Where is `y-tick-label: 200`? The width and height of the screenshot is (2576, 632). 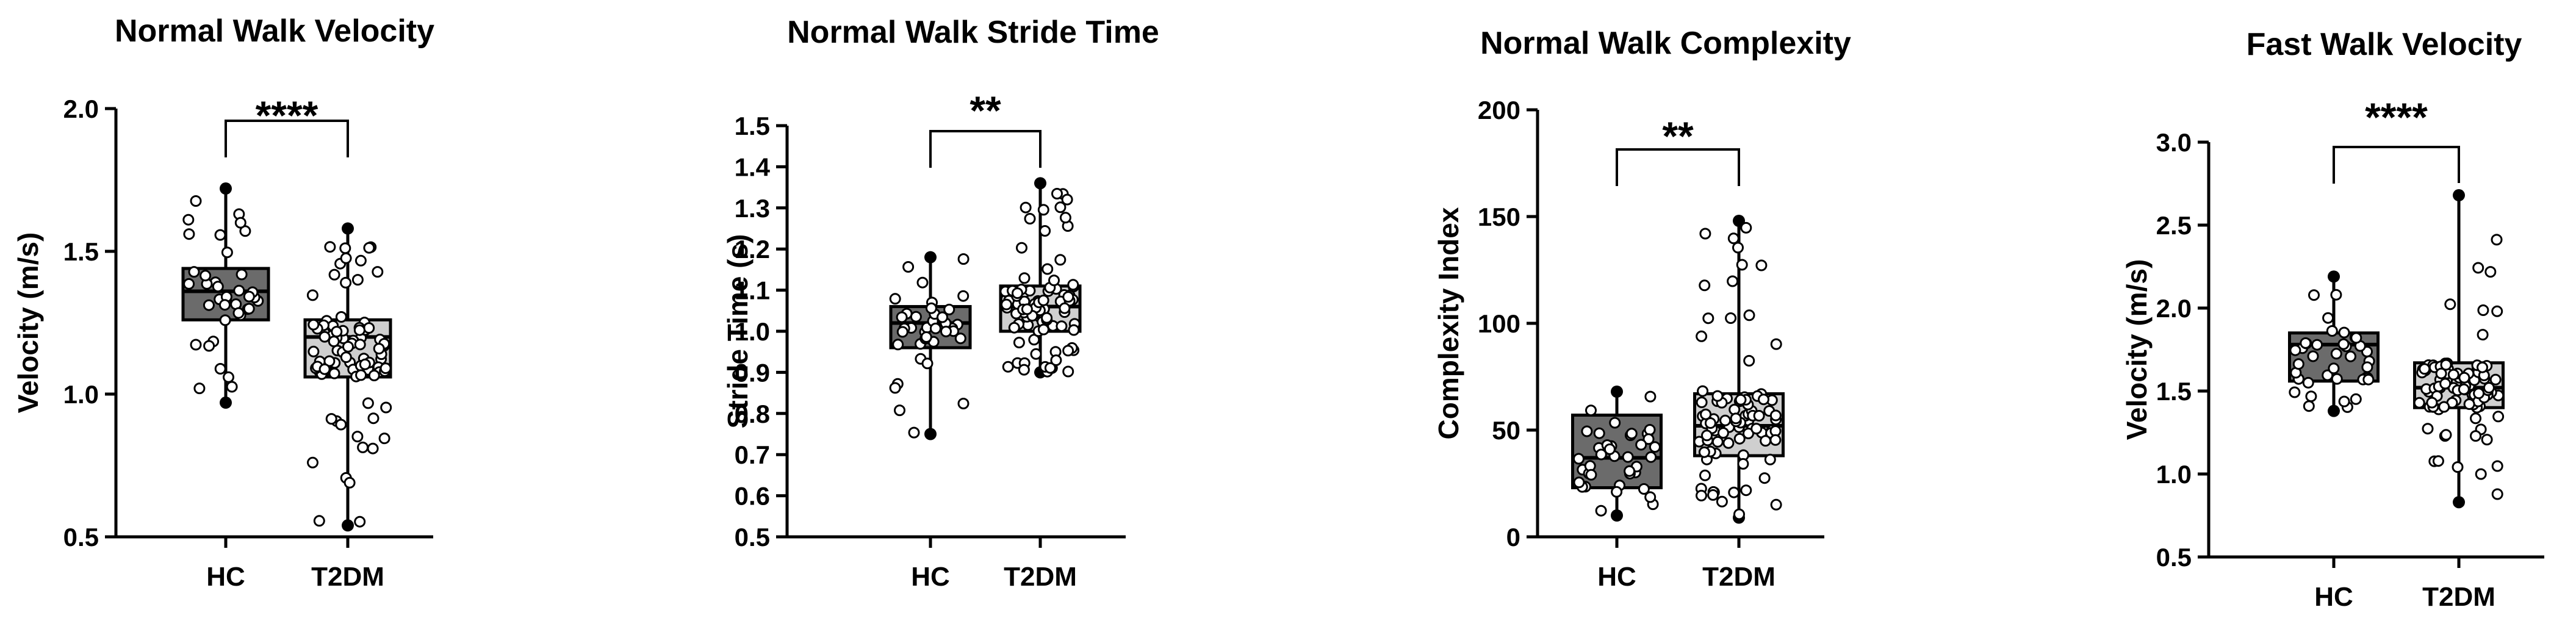
y-tick-label: 200 is located at coordinates (1499, 110).